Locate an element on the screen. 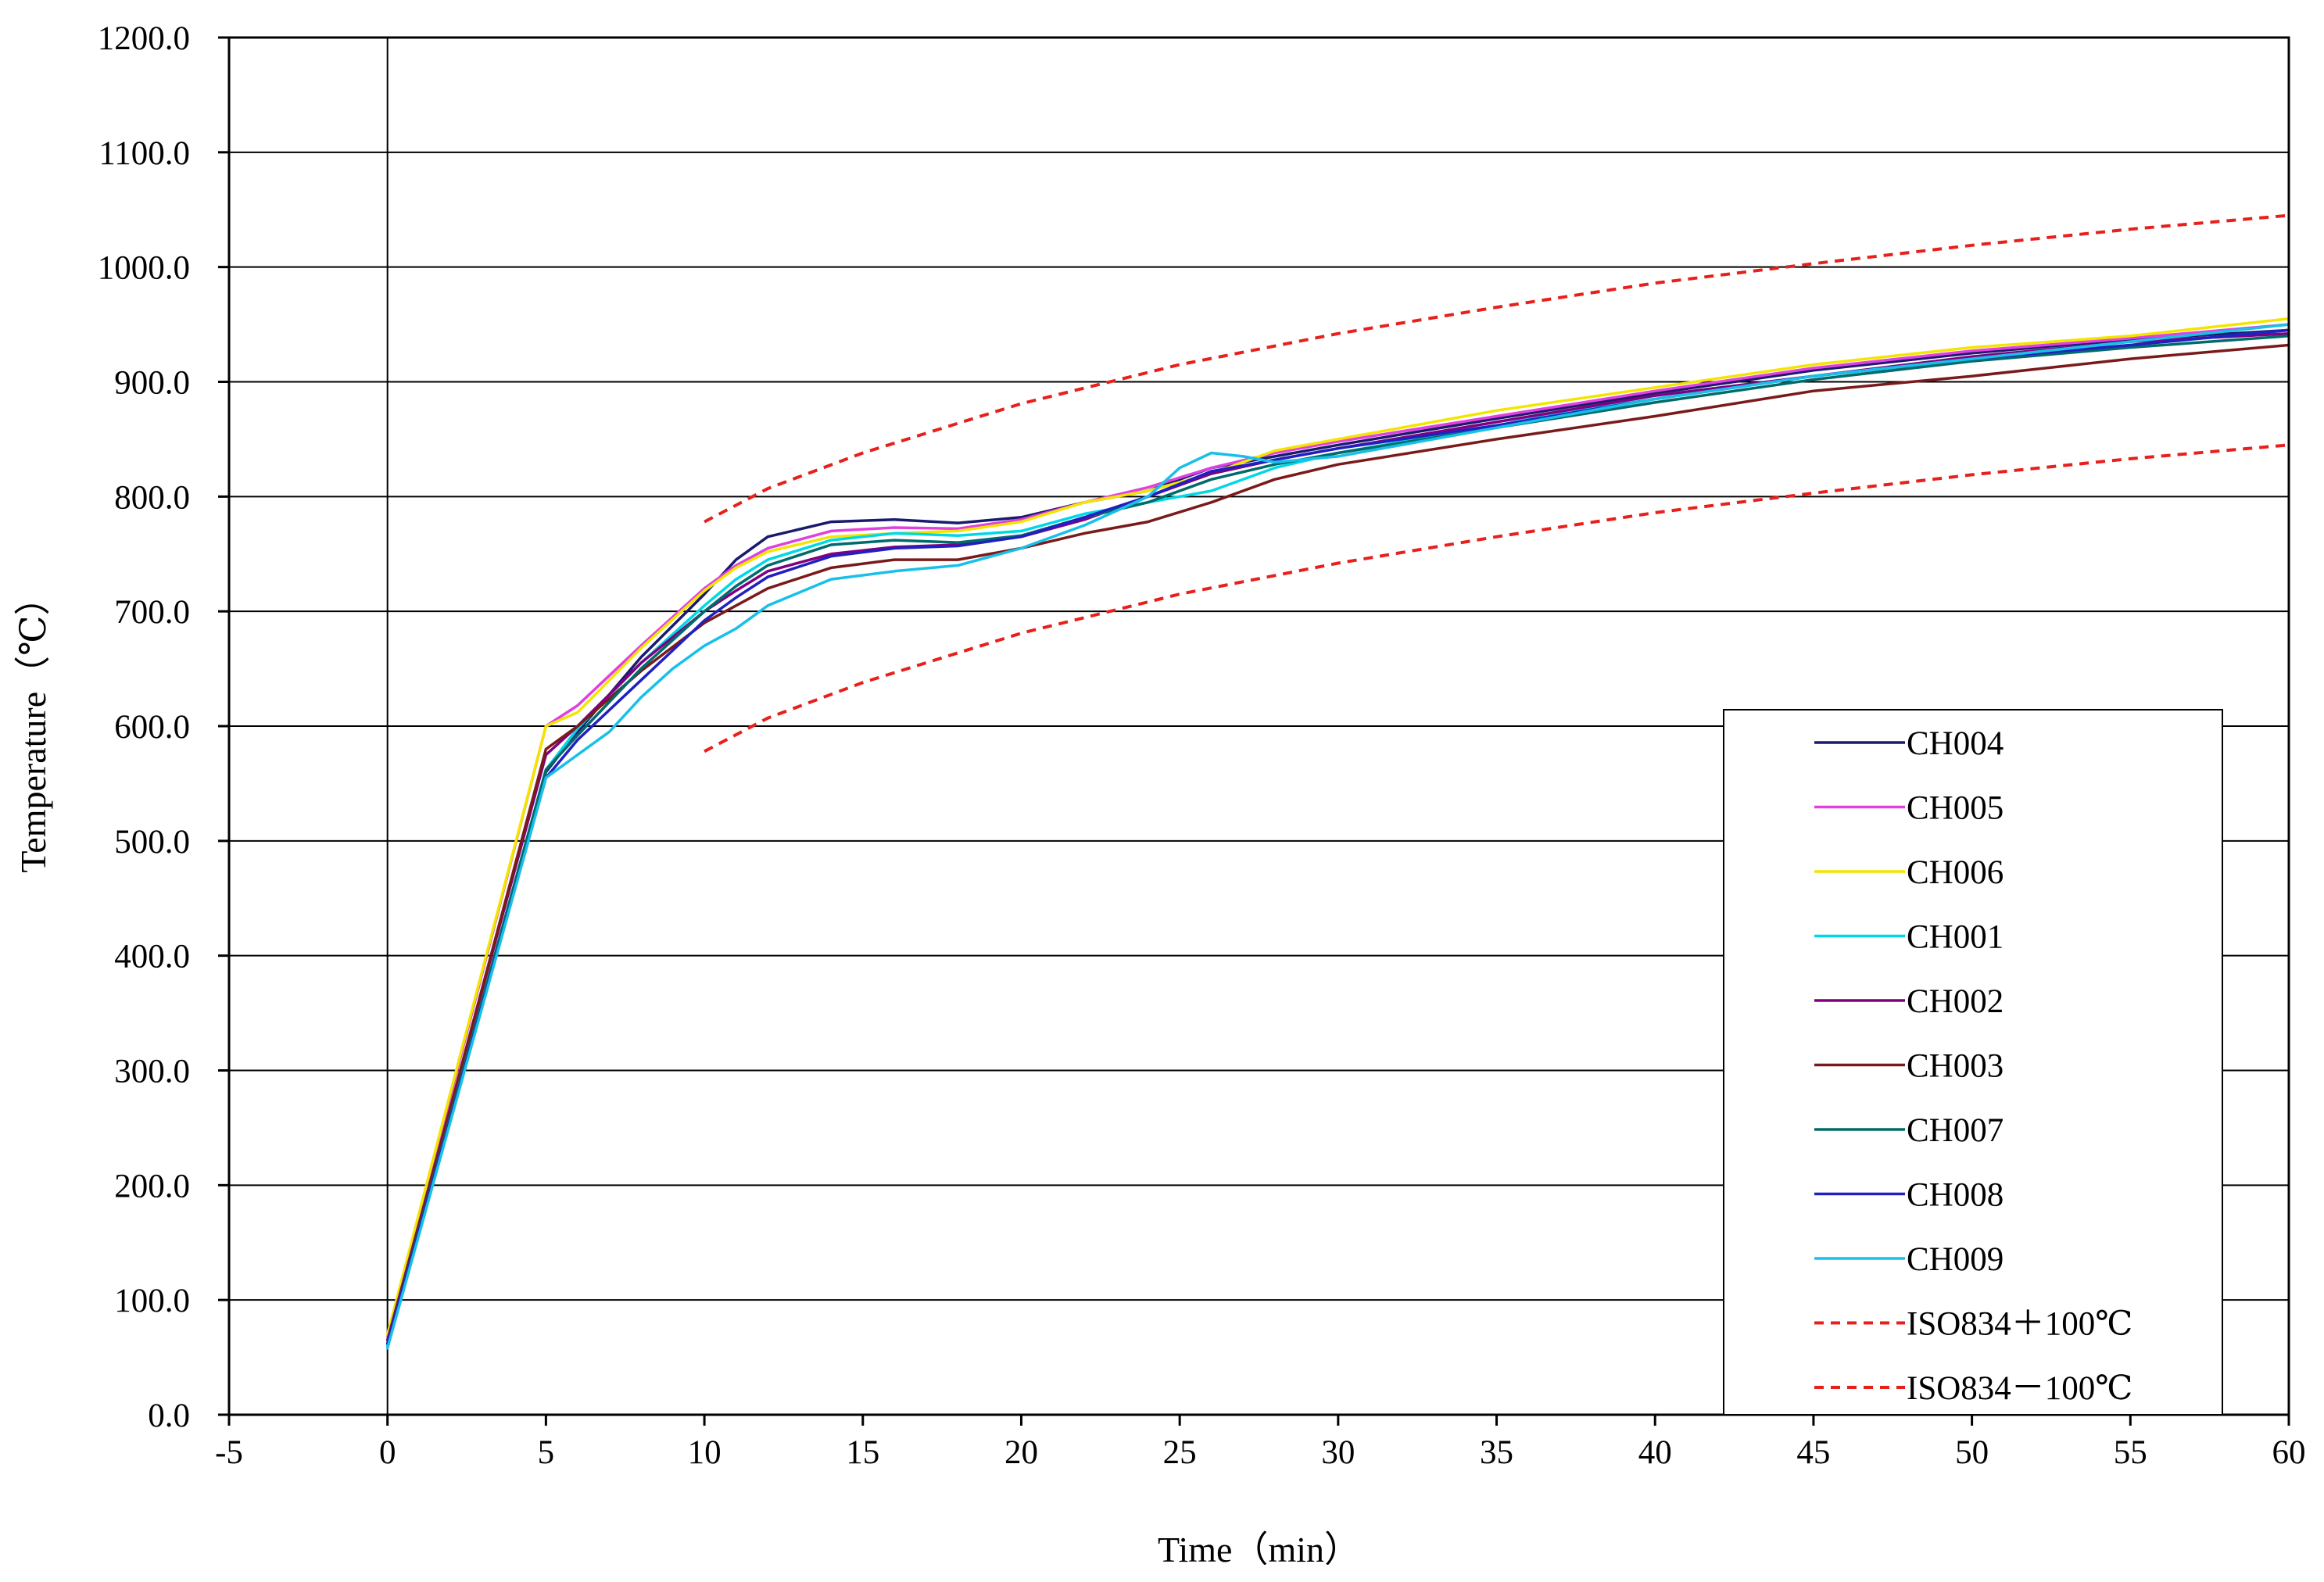 The width and height of the screenshot is (2324, 1582). y-tick-label: 600.0 is located at coordinates (152, 727).